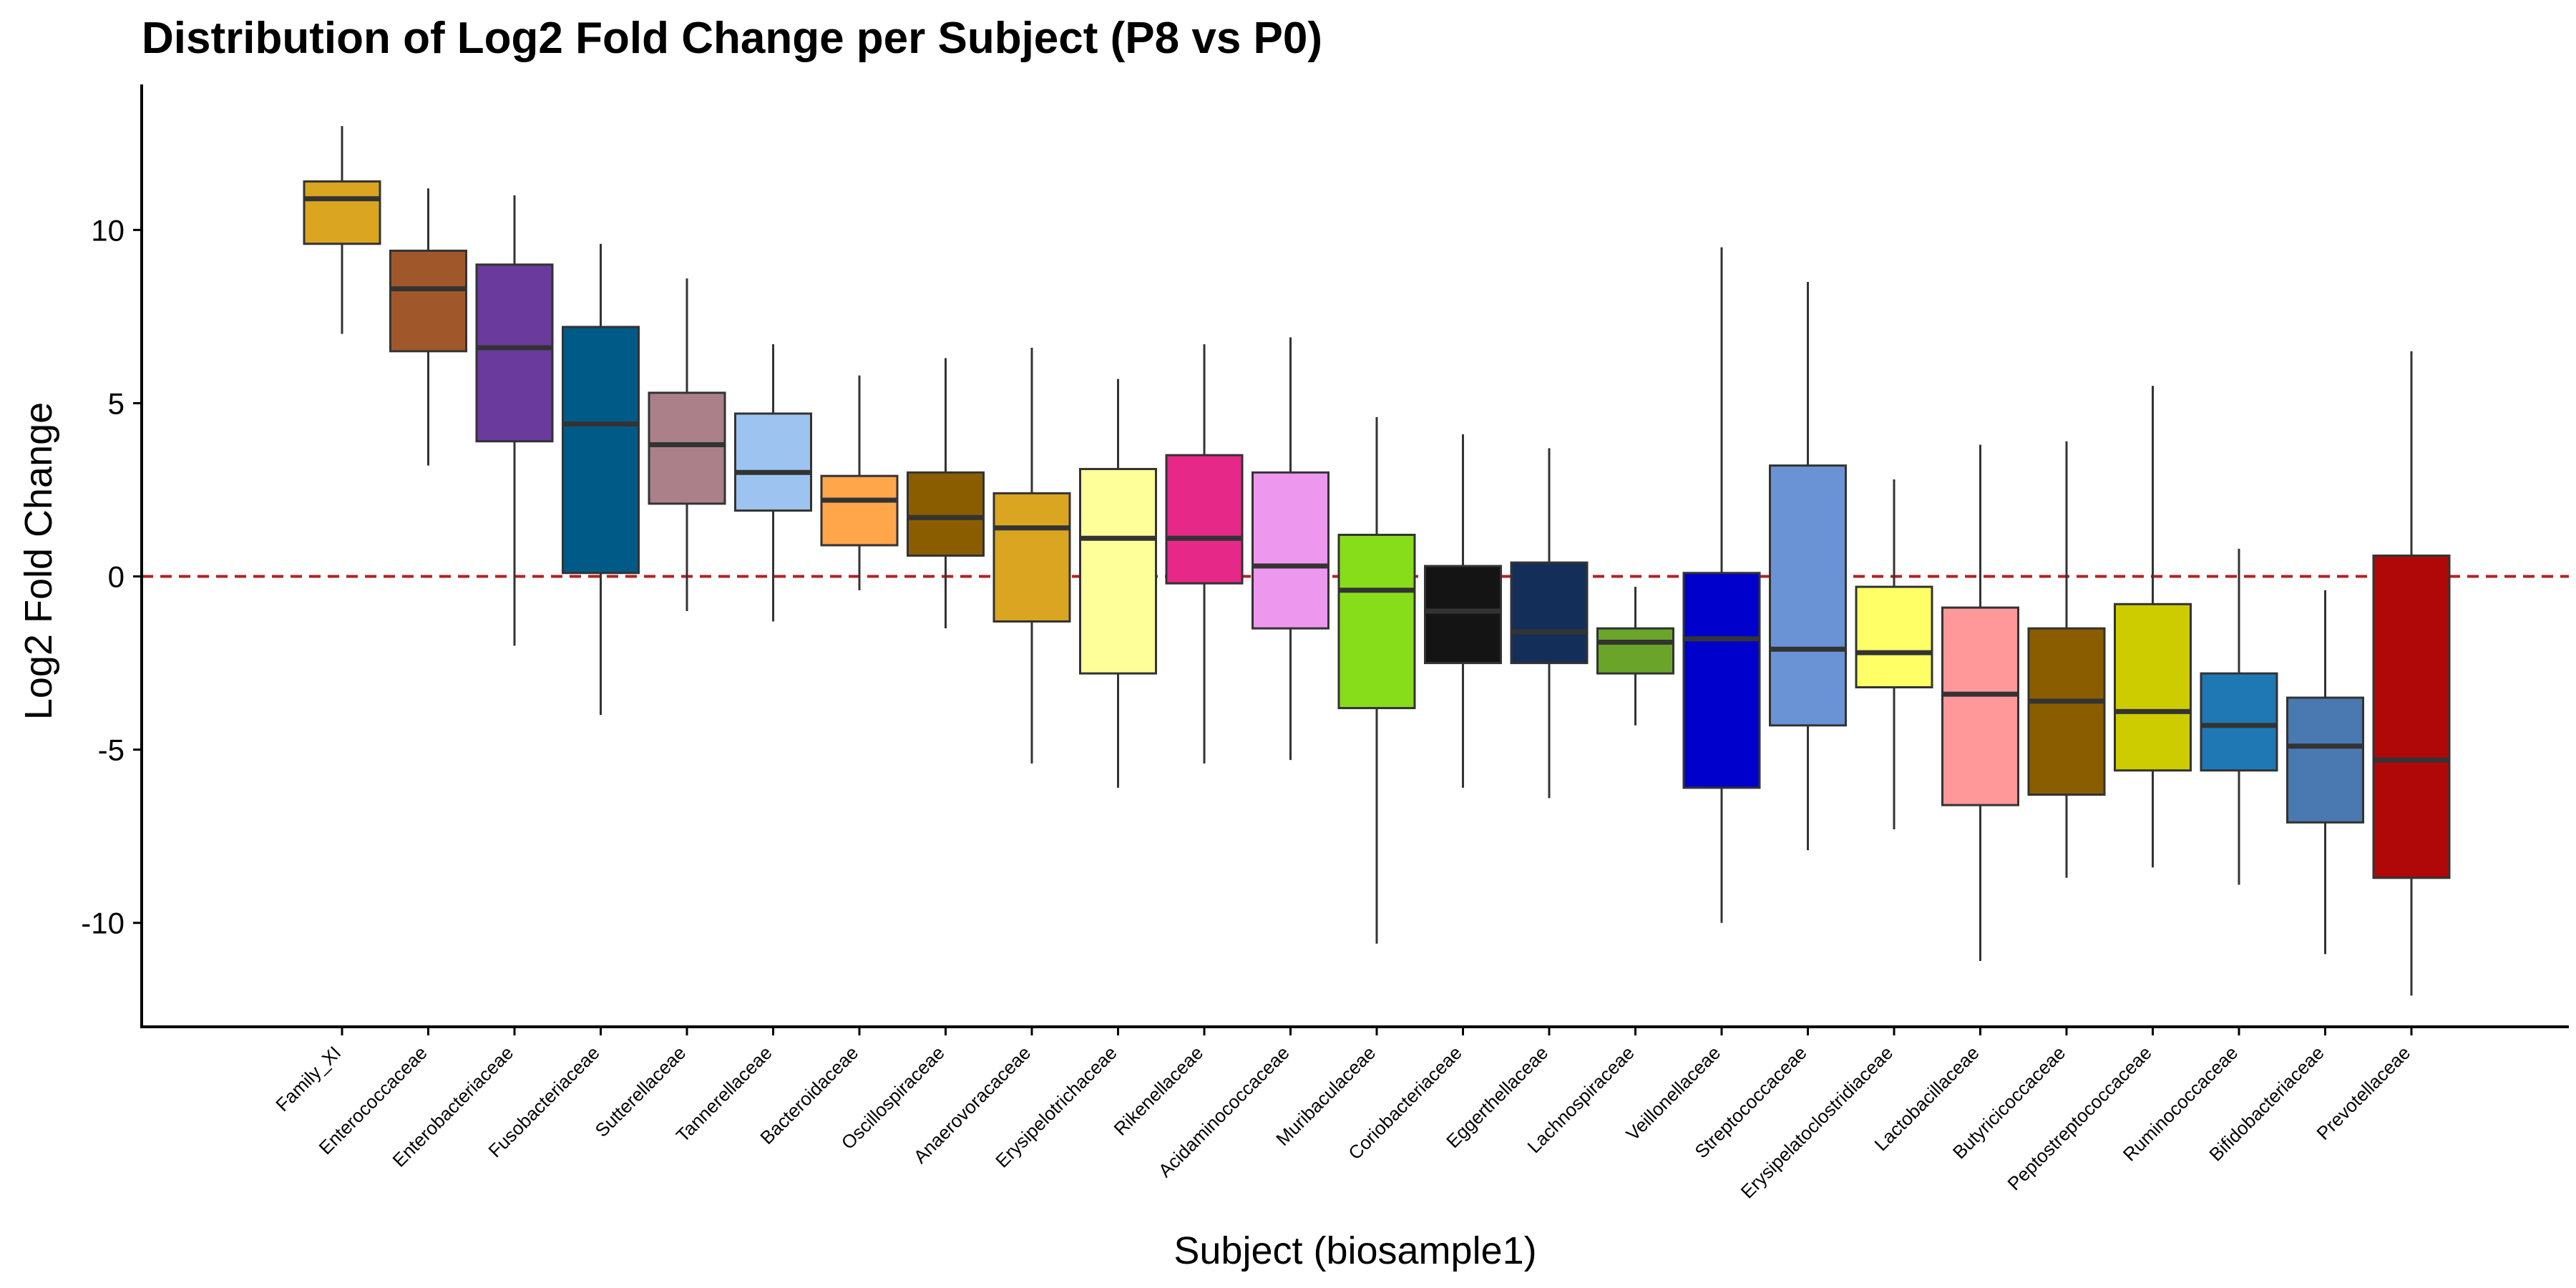 The image size is (2576, 1288). I want to click on box-sutterellaceae, so click(687, 444).